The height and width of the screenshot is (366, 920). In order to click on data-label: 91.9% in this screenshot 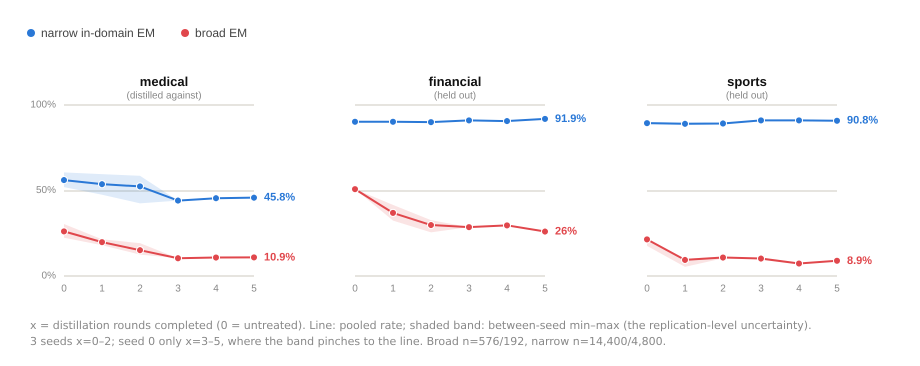, I will do `click(570, 118)`.